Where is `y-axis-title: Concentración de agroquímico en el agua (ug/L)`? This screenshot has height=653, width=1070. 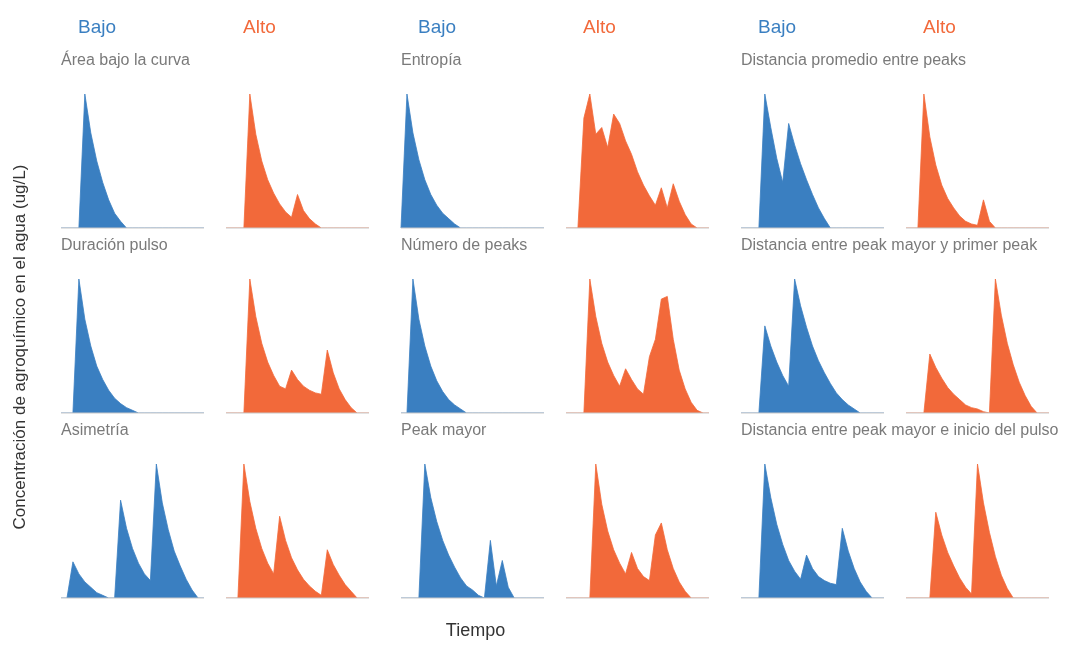 y-axis-title: Concentración de agroquímico en el agua (ug/L) is located at coordinates (20, 347).